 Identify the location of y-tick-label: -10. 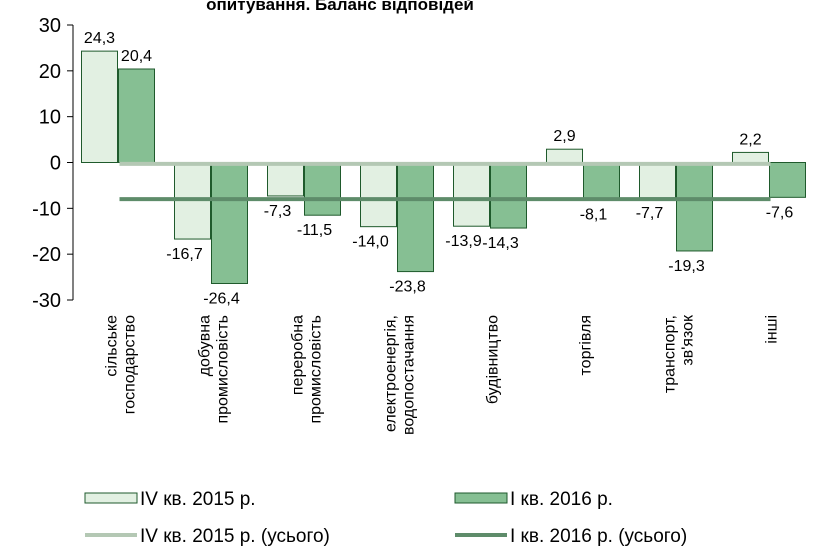
(46, 209).